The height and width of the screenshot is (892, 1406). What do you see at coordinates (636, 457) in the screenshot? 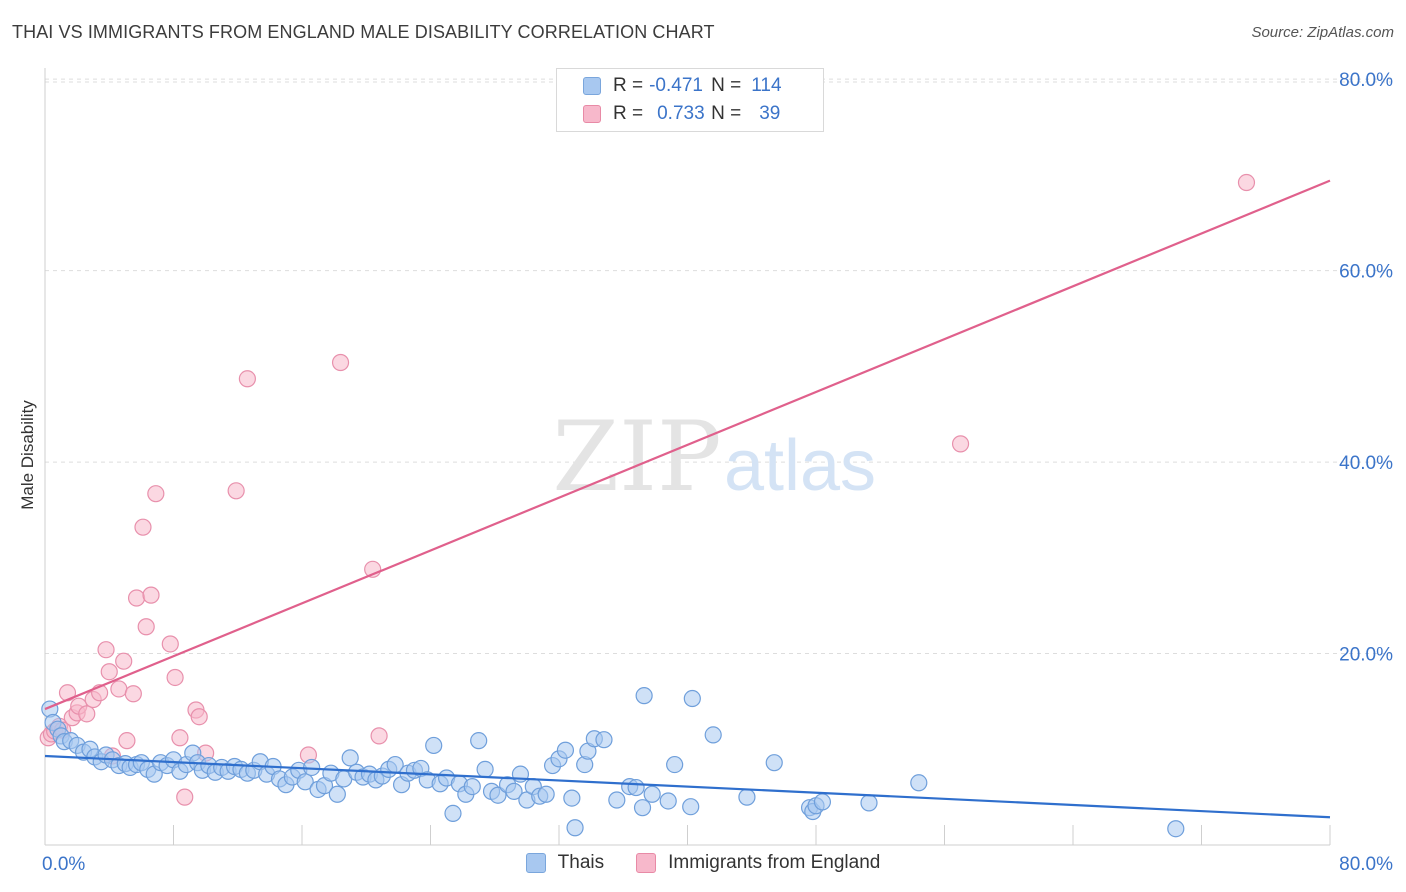
I see `watermark-zip: ZIP` at bounding box center [636, 457].